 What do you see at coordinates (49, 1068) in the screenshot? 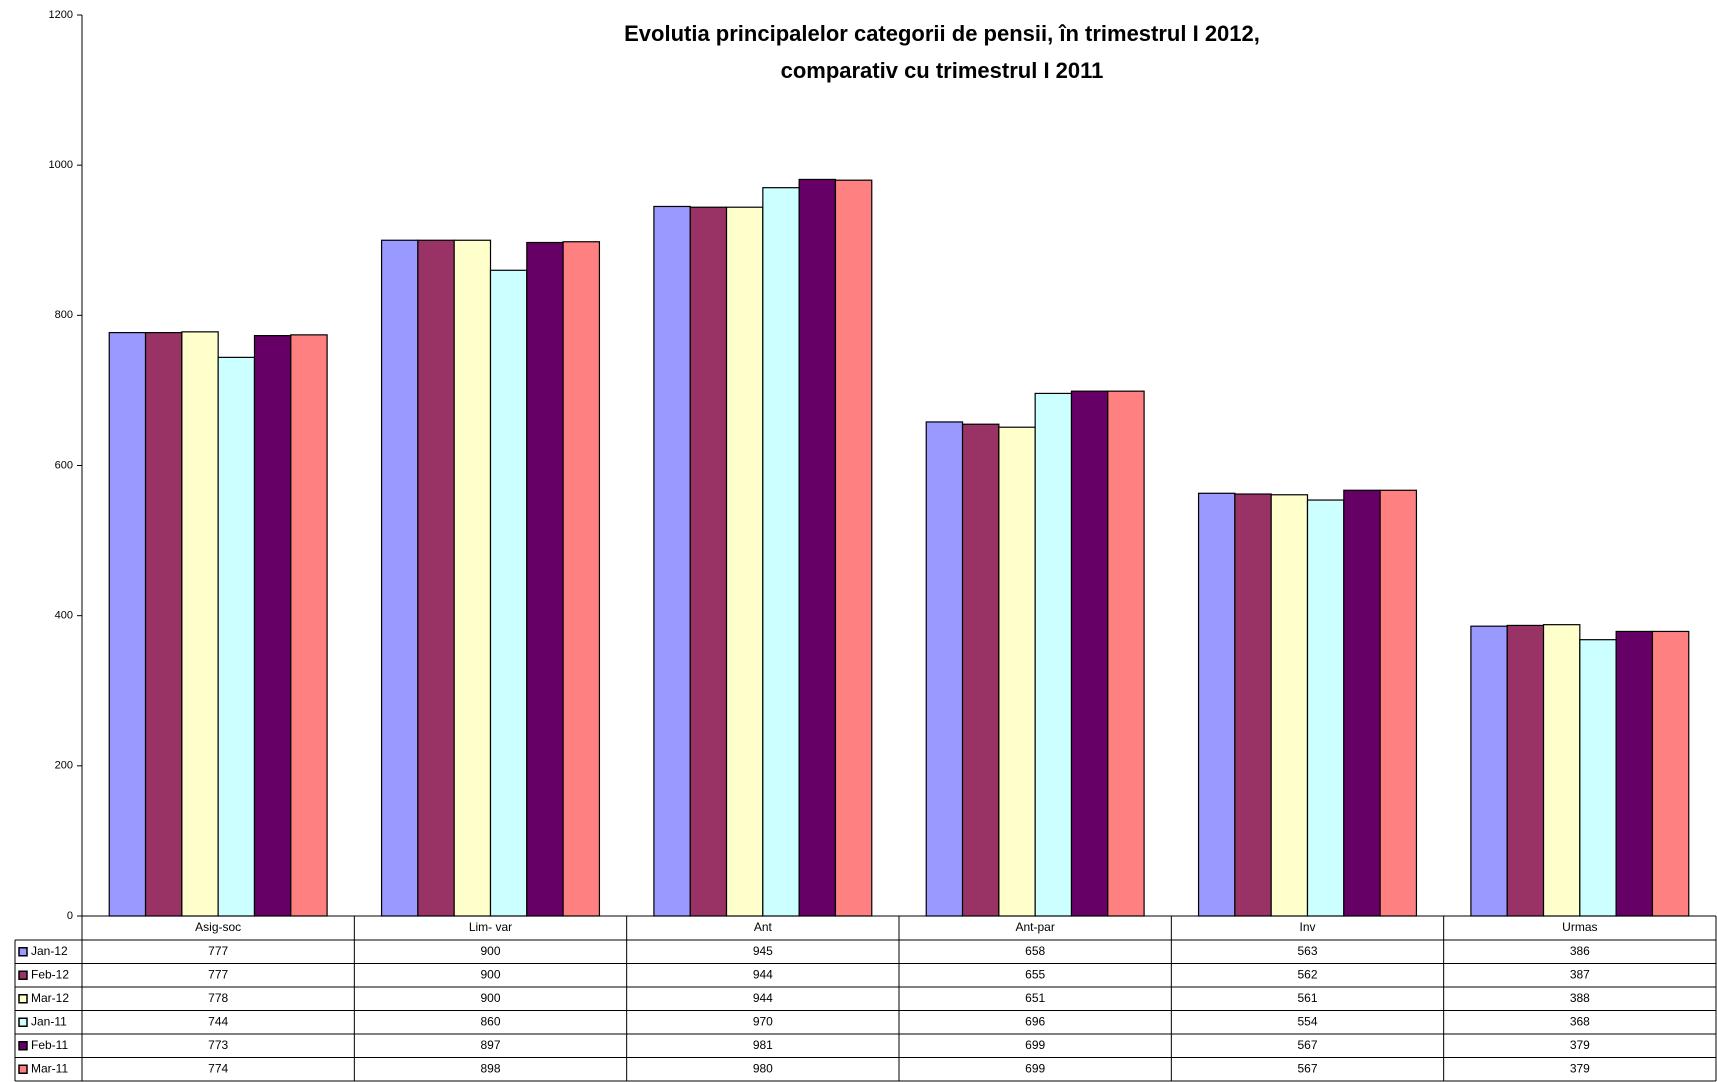
I see `legend-label: Mar-11` at bounding box center [49, 1068].